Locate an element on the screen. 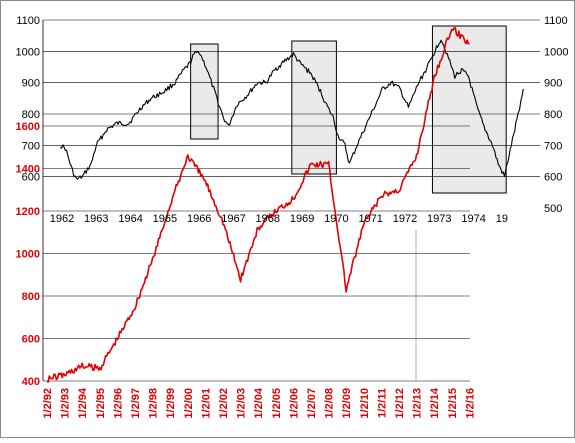 The width and height of the screenshot is (575, 443). date-label: 1/2/13 is located at coordinates (418, 403).